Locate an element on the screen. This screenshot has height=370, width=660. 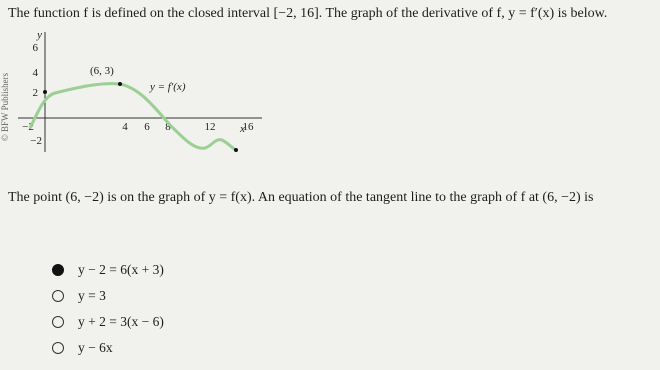
curve-label: y = f′(x) is located at coordinates (167, 87).